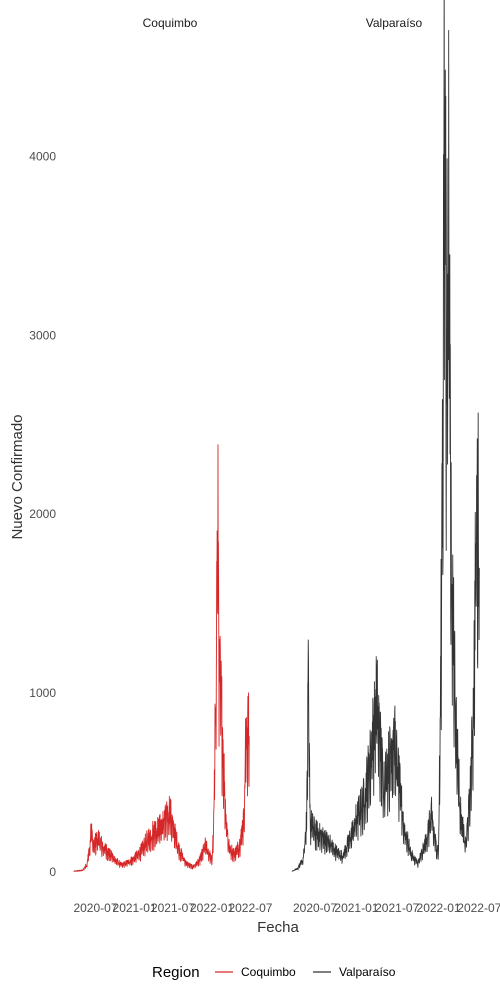 This screenshot has height=1000, width=500. I want to click on y-tick-label: 4000, so click(42, 156).